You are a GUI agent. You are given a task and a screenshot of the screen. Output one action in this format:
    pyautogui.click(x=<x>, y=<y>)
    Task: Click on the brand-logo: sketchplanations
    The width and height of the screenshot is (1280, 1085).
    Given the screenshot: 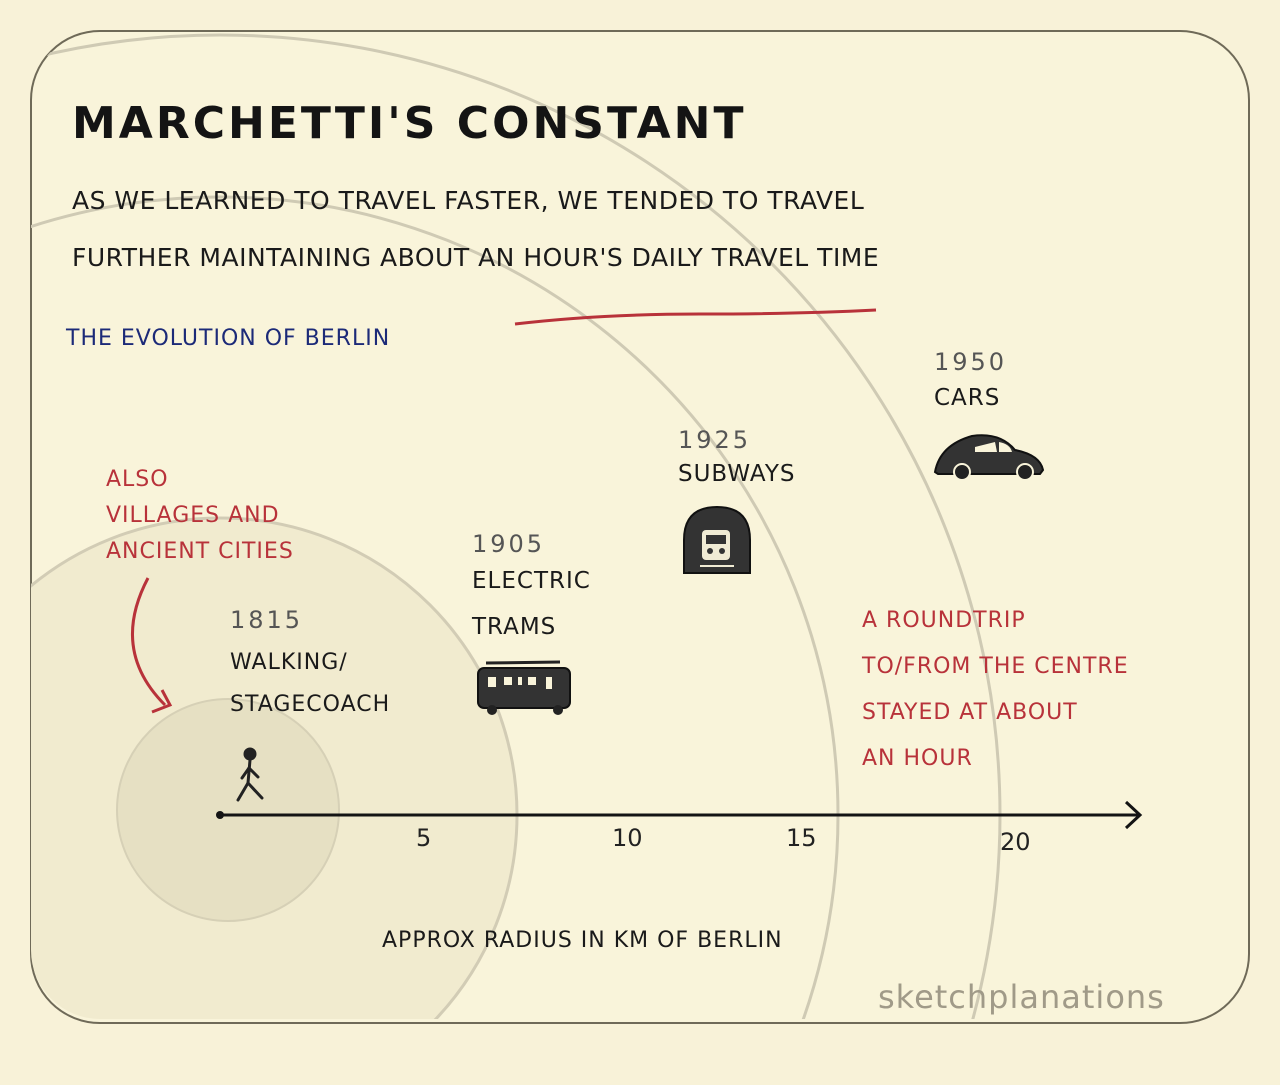 What is the action you would take?
    pyautogui.click(x=1021, y=997)
    